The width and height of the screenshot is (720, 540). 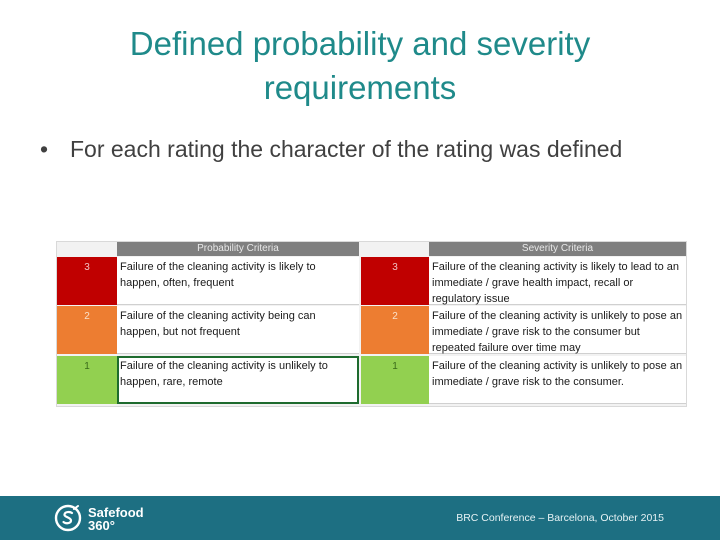 I want to click on severity-criteria-header: Severity Criteria, so click(x=557, y=249).